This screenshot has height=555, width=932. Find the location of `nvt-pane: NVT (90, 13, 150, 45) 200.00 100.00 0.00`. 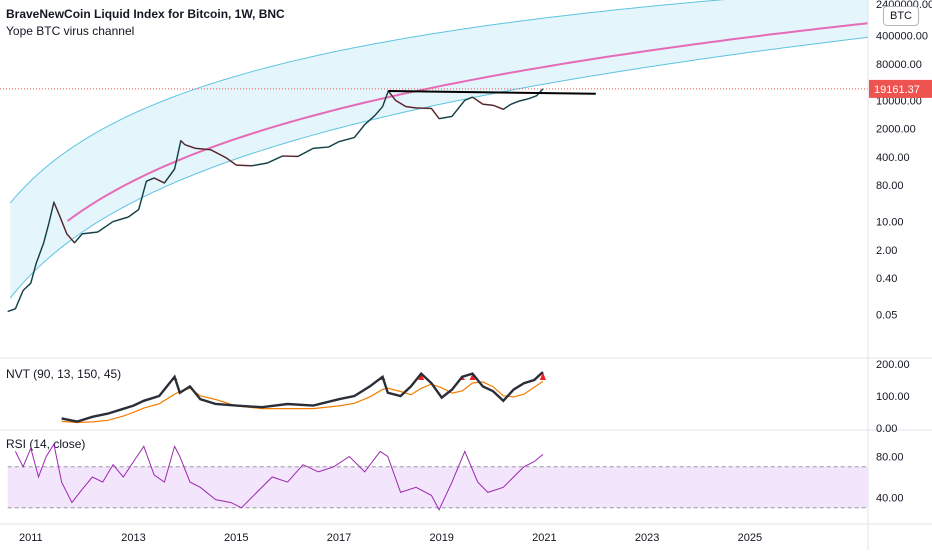

nvt-pane: NVT (90, 13, 150, 45) 200.00 100.00 0.00 is located at coordinates (458, 397).